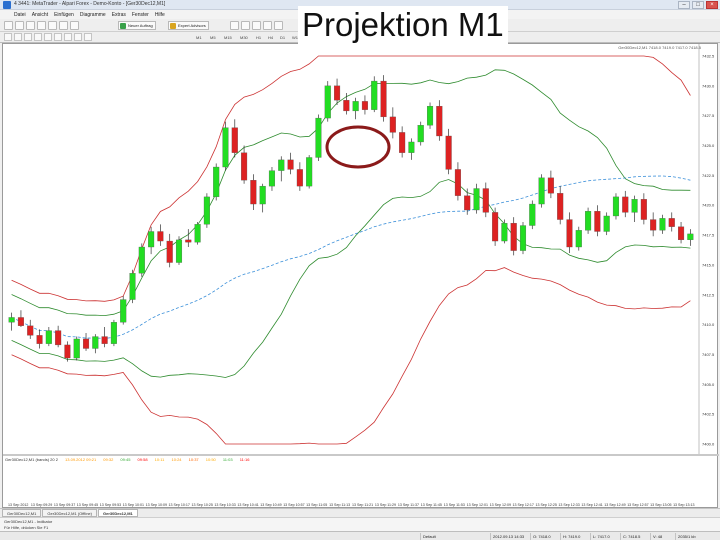  Describe the element at coordinates (271, 37) in the screenshot. I see `tf-h4: H4` at that location.